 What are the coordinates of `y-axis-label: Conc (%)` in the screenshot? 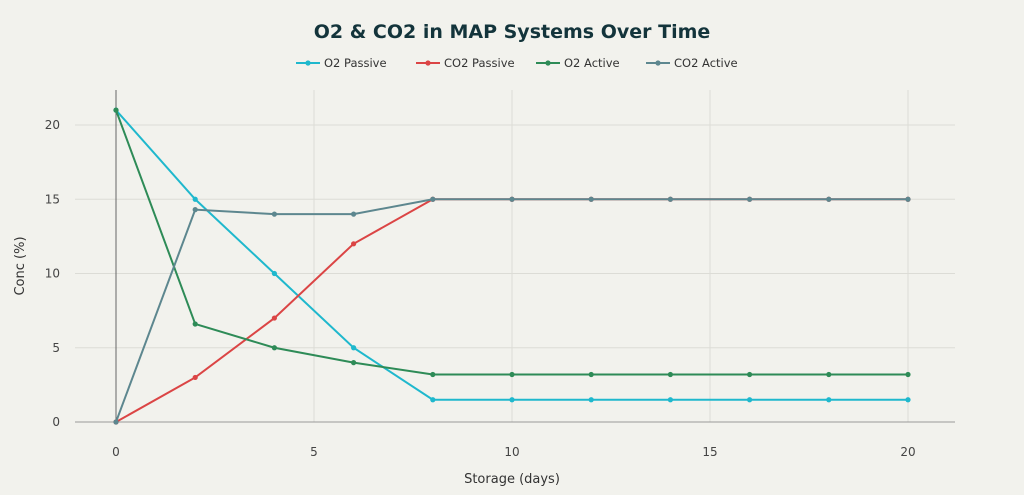 It's located at (20, 265).